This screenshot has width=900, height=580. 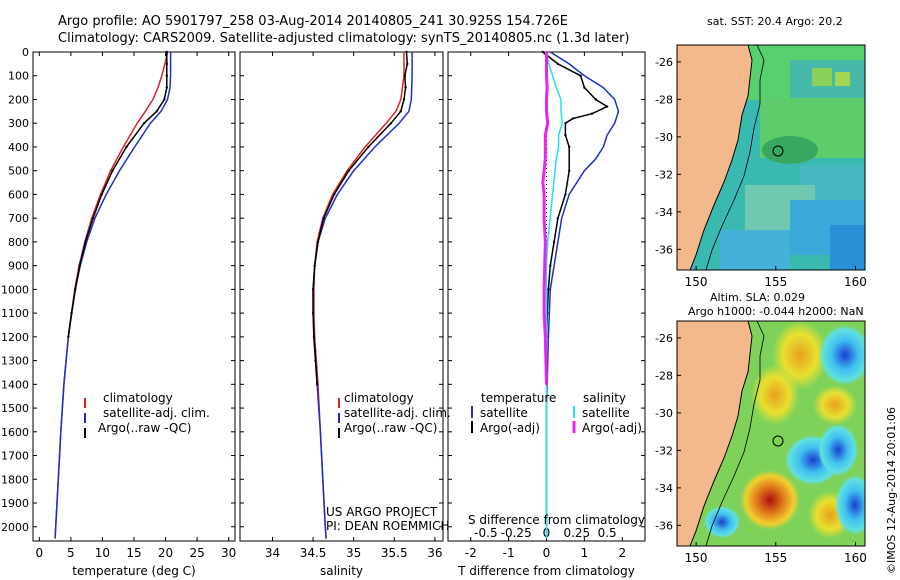 What do you see at coordinates (775, 21) in the screenshot?
I see `sst-map-title: sat. SST: 20.4 Argo: 20.2` at bounding box center [775, 21].